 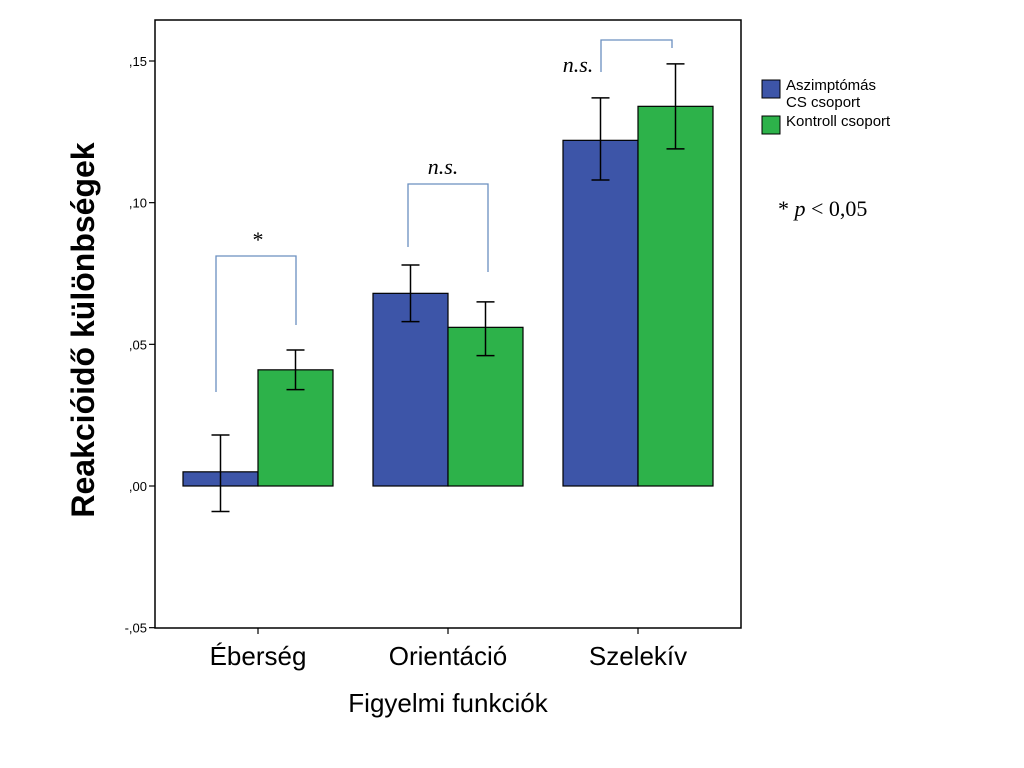 What do you see at coordinates (638, 656) in the screenshot?
I see `x-tick-label: Szelekív` at bounding box center [638, 656].